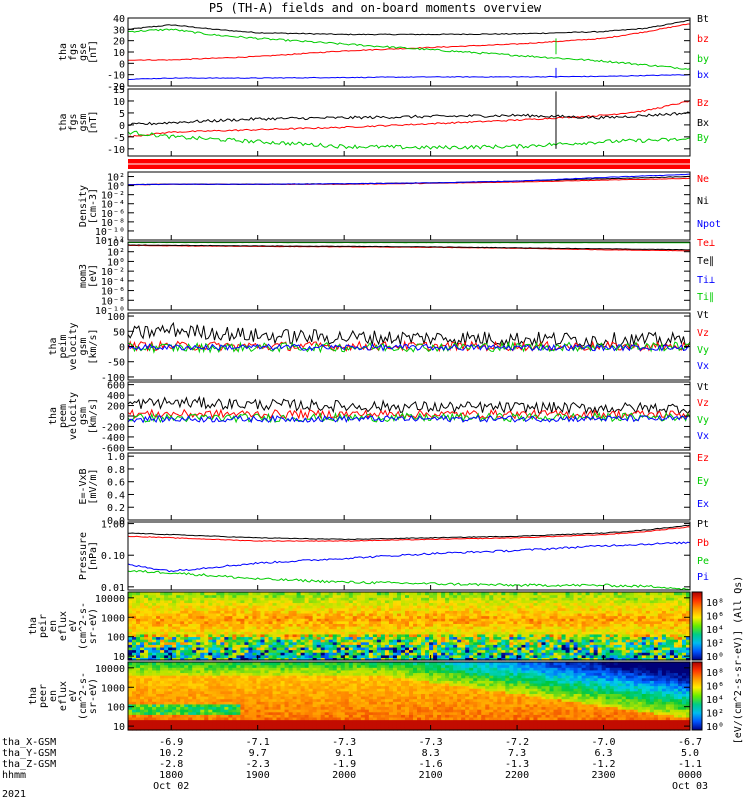 The width and height of the screenshot is (750, 800). What do you see at coordinates (63, 52) in the screenshot?
I see `y-axis-label: tha` at bounding box center [63, 52].